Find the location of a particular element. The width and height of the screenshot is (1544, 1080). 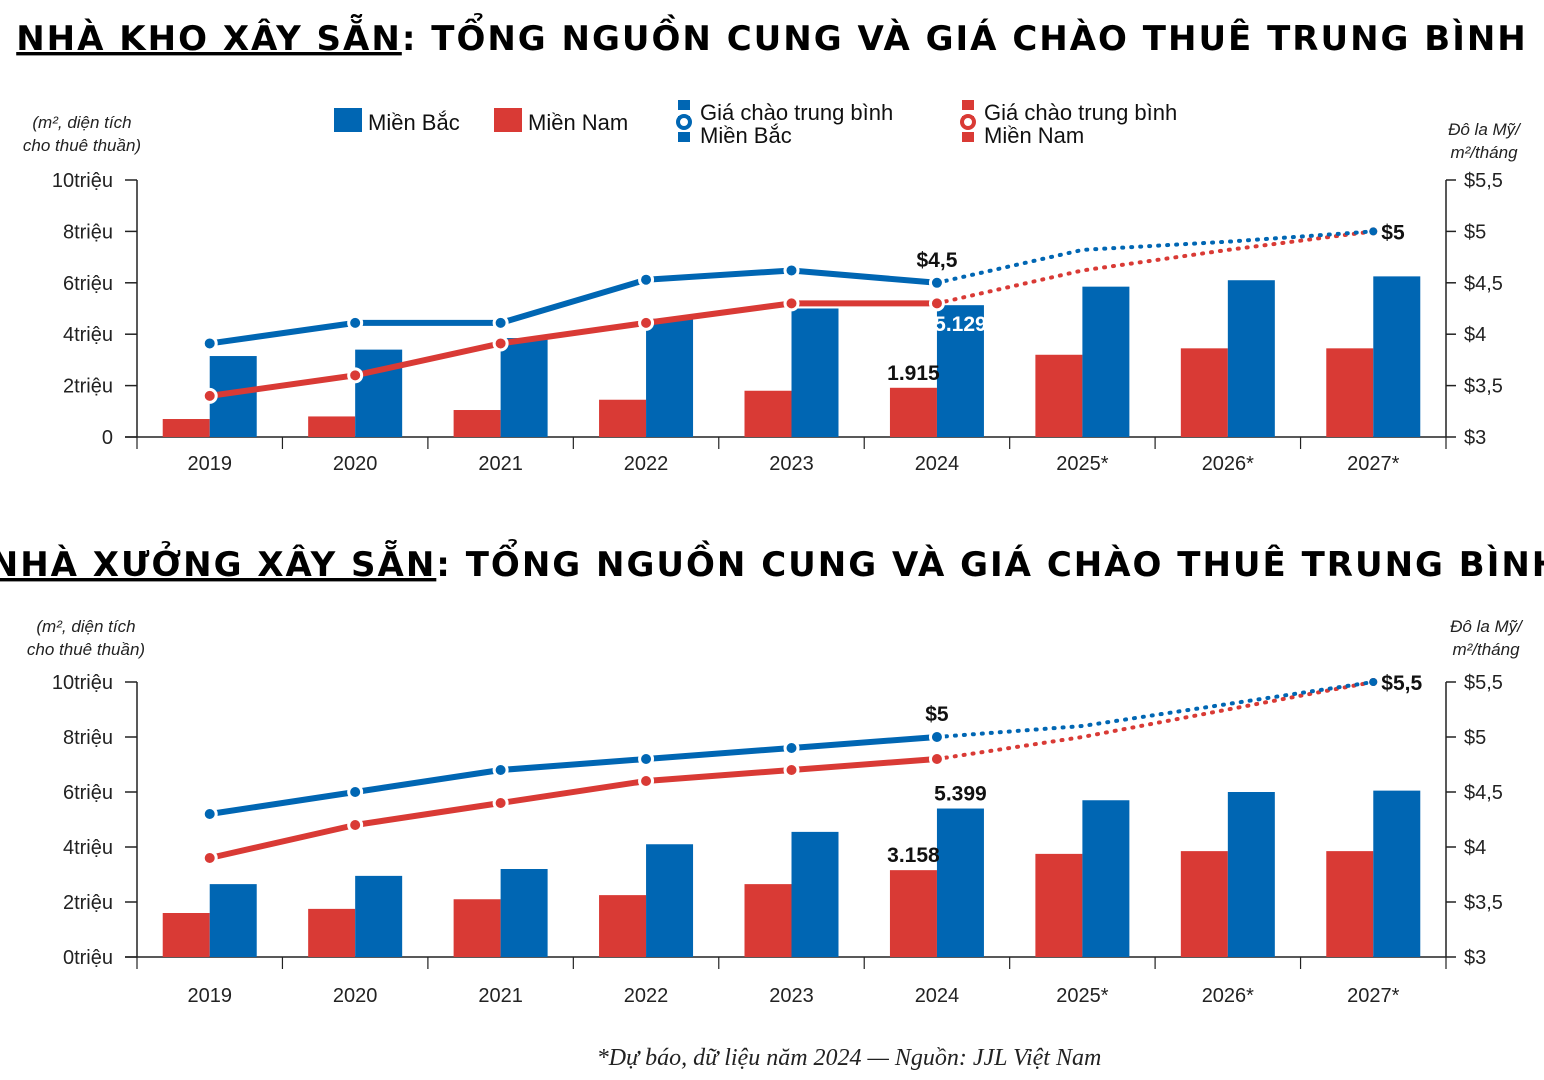

legend-south-line-swatch is located at coordinates (968, 124).